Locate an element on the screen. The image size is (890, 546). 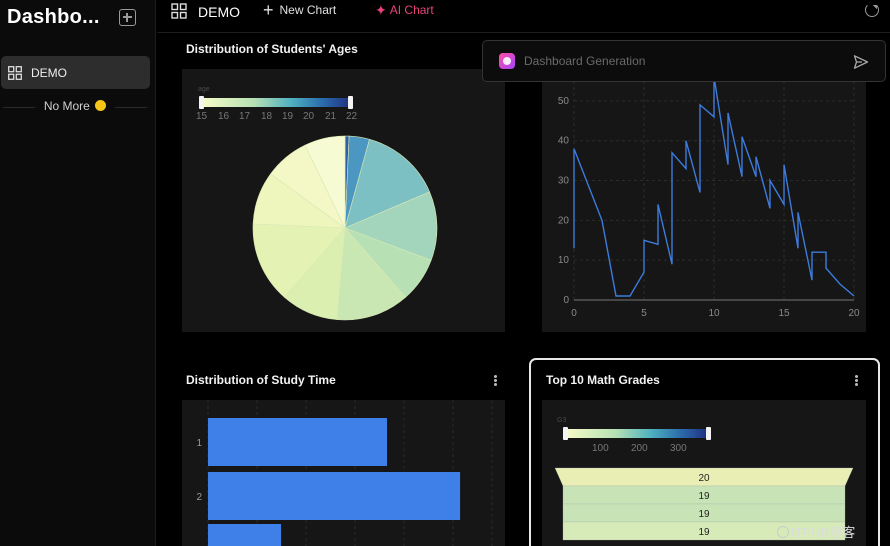
math-legend-tick: 300 is located at coordinates (678, 448).